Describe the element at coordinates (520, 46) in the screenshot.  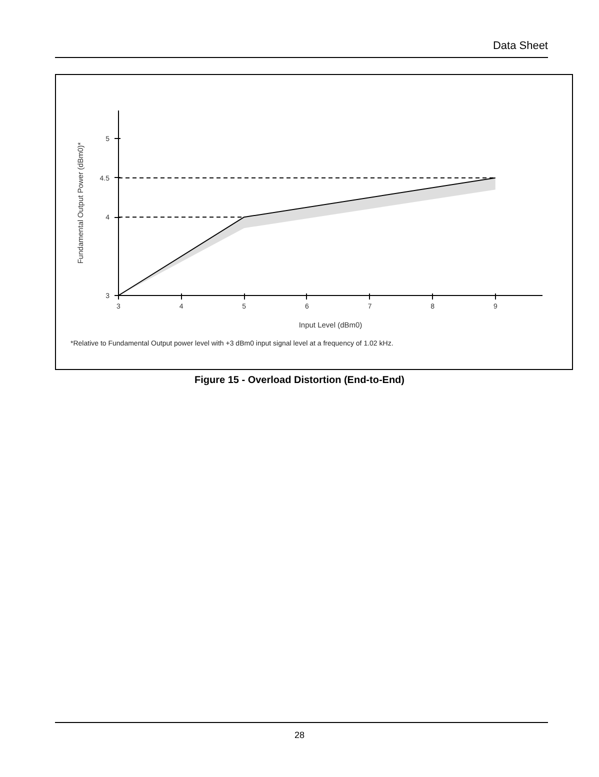
I see `text: Data Sheet` at that location.